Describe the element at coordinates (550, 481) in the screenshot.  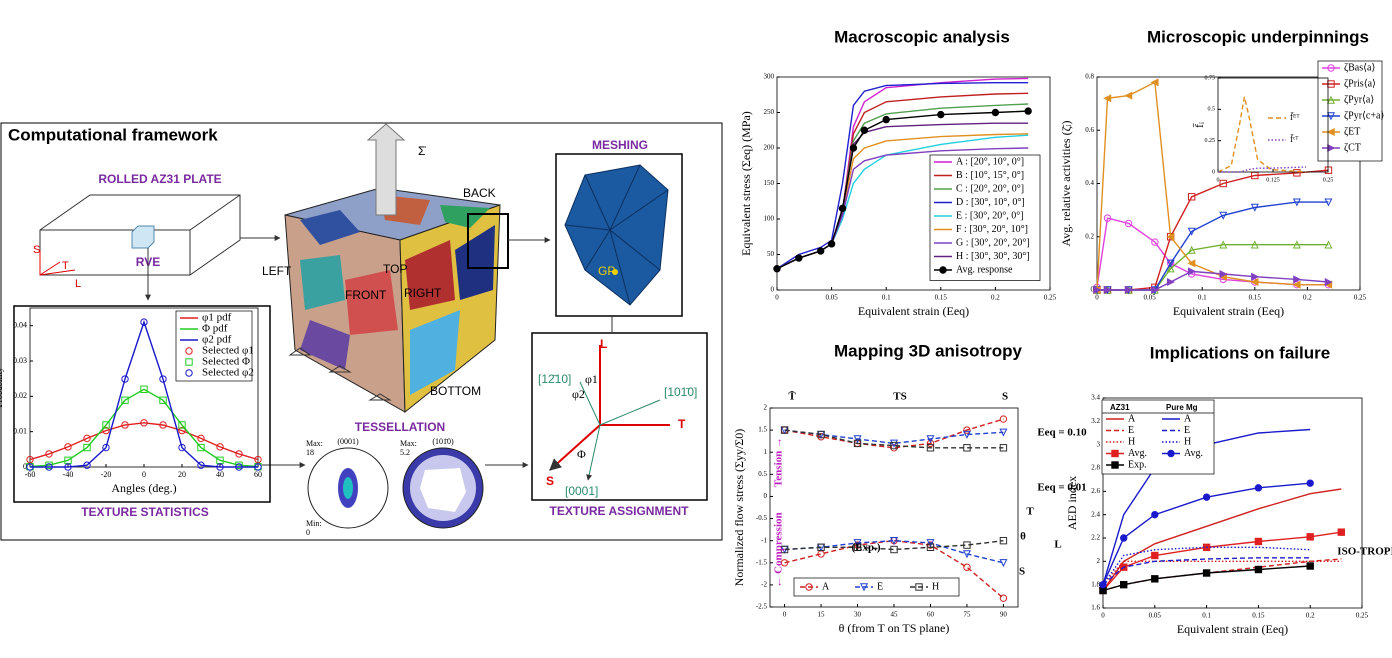
I see `a-s: S` at that location.